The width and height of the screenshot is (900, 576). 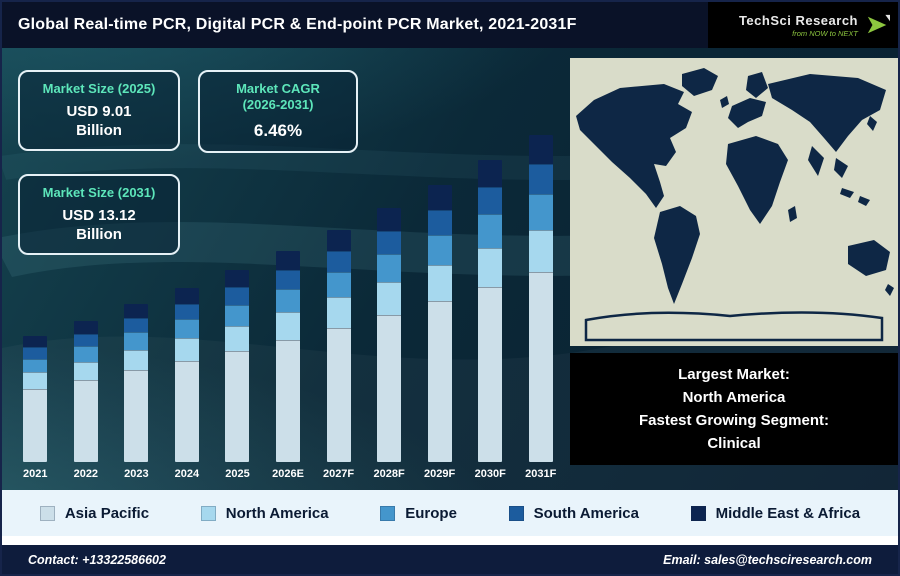 I want to click on bar-column: 2030F, so click(x=490, y=282).